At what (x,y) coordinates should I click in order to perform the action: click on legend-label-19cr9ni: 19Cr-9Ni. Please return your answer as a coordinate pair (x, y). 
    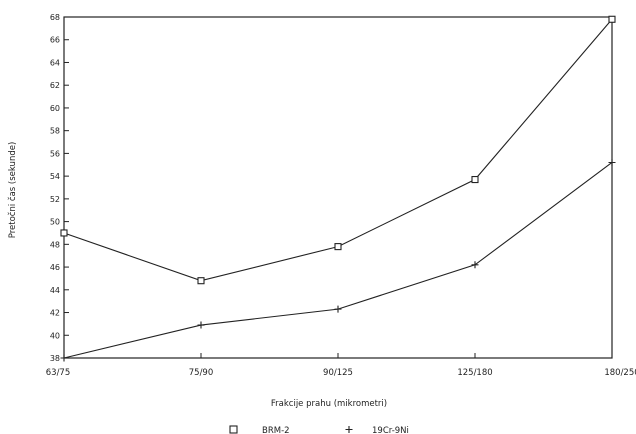
    Looking at the image, I should click on (390, 430).